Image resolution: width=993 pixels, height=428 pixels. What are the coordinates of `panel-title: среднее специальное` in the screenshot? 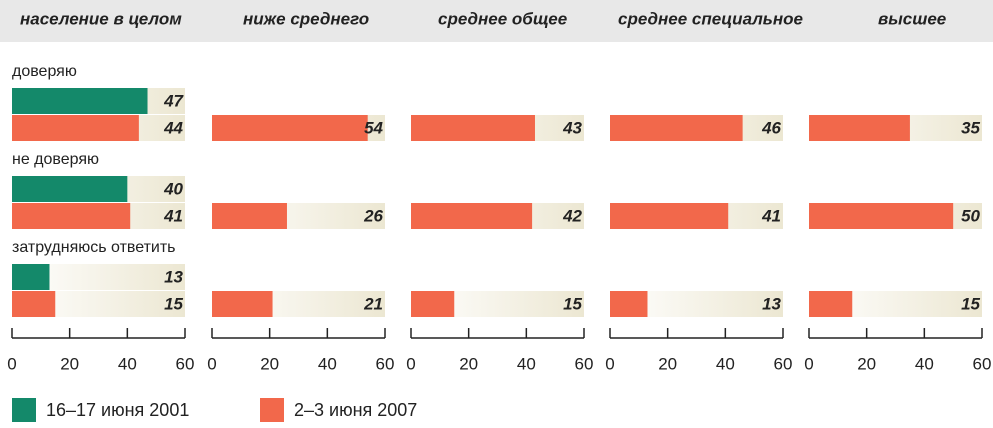 It's located at (710, 18).